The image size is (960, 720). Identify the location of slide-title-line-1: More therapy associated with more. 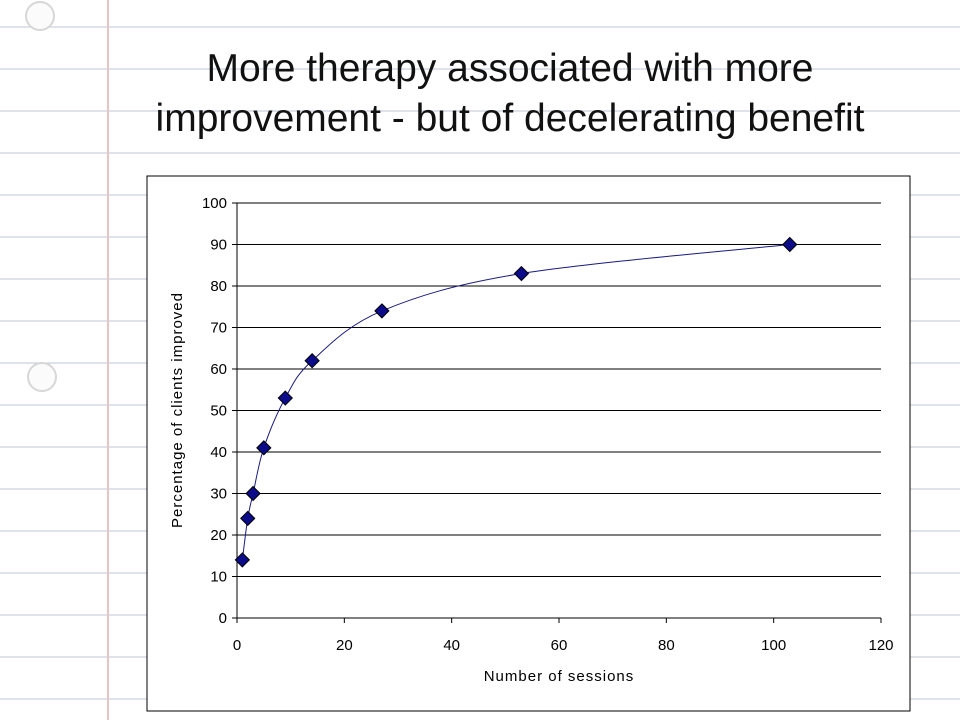
(510, 68).